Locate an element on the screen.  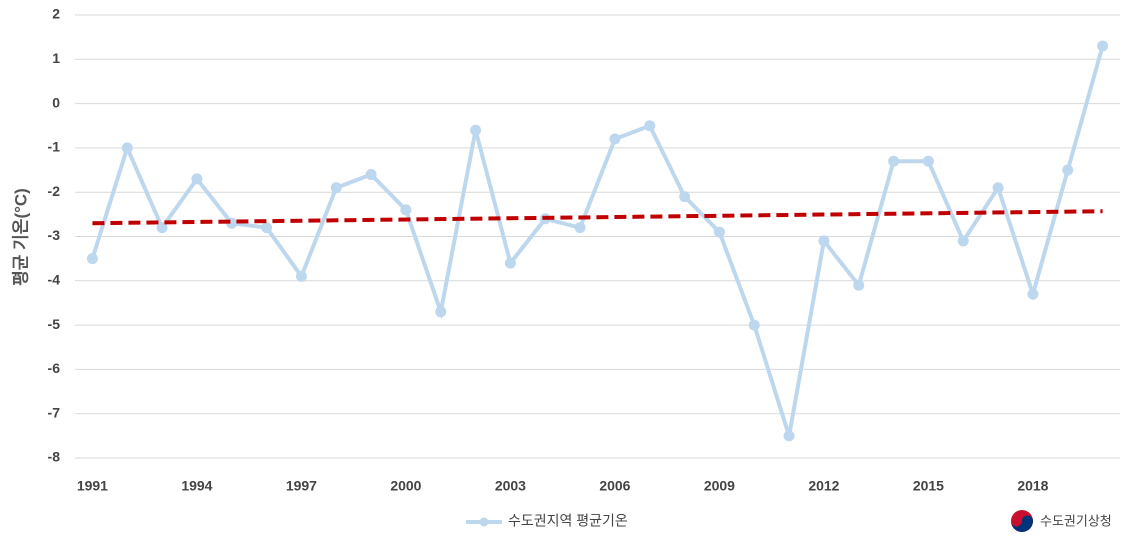
x-tick-label: 2000 is located at coordinates (405, 486).